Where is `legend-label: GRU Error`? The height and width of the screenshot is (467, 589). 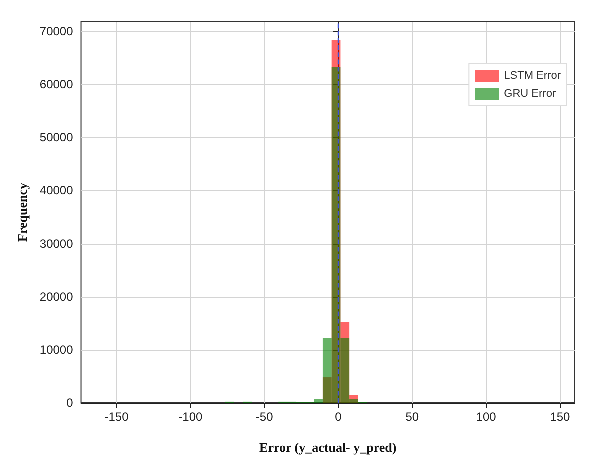 legend-label: GRU Error is located at coordinates (530, 94).